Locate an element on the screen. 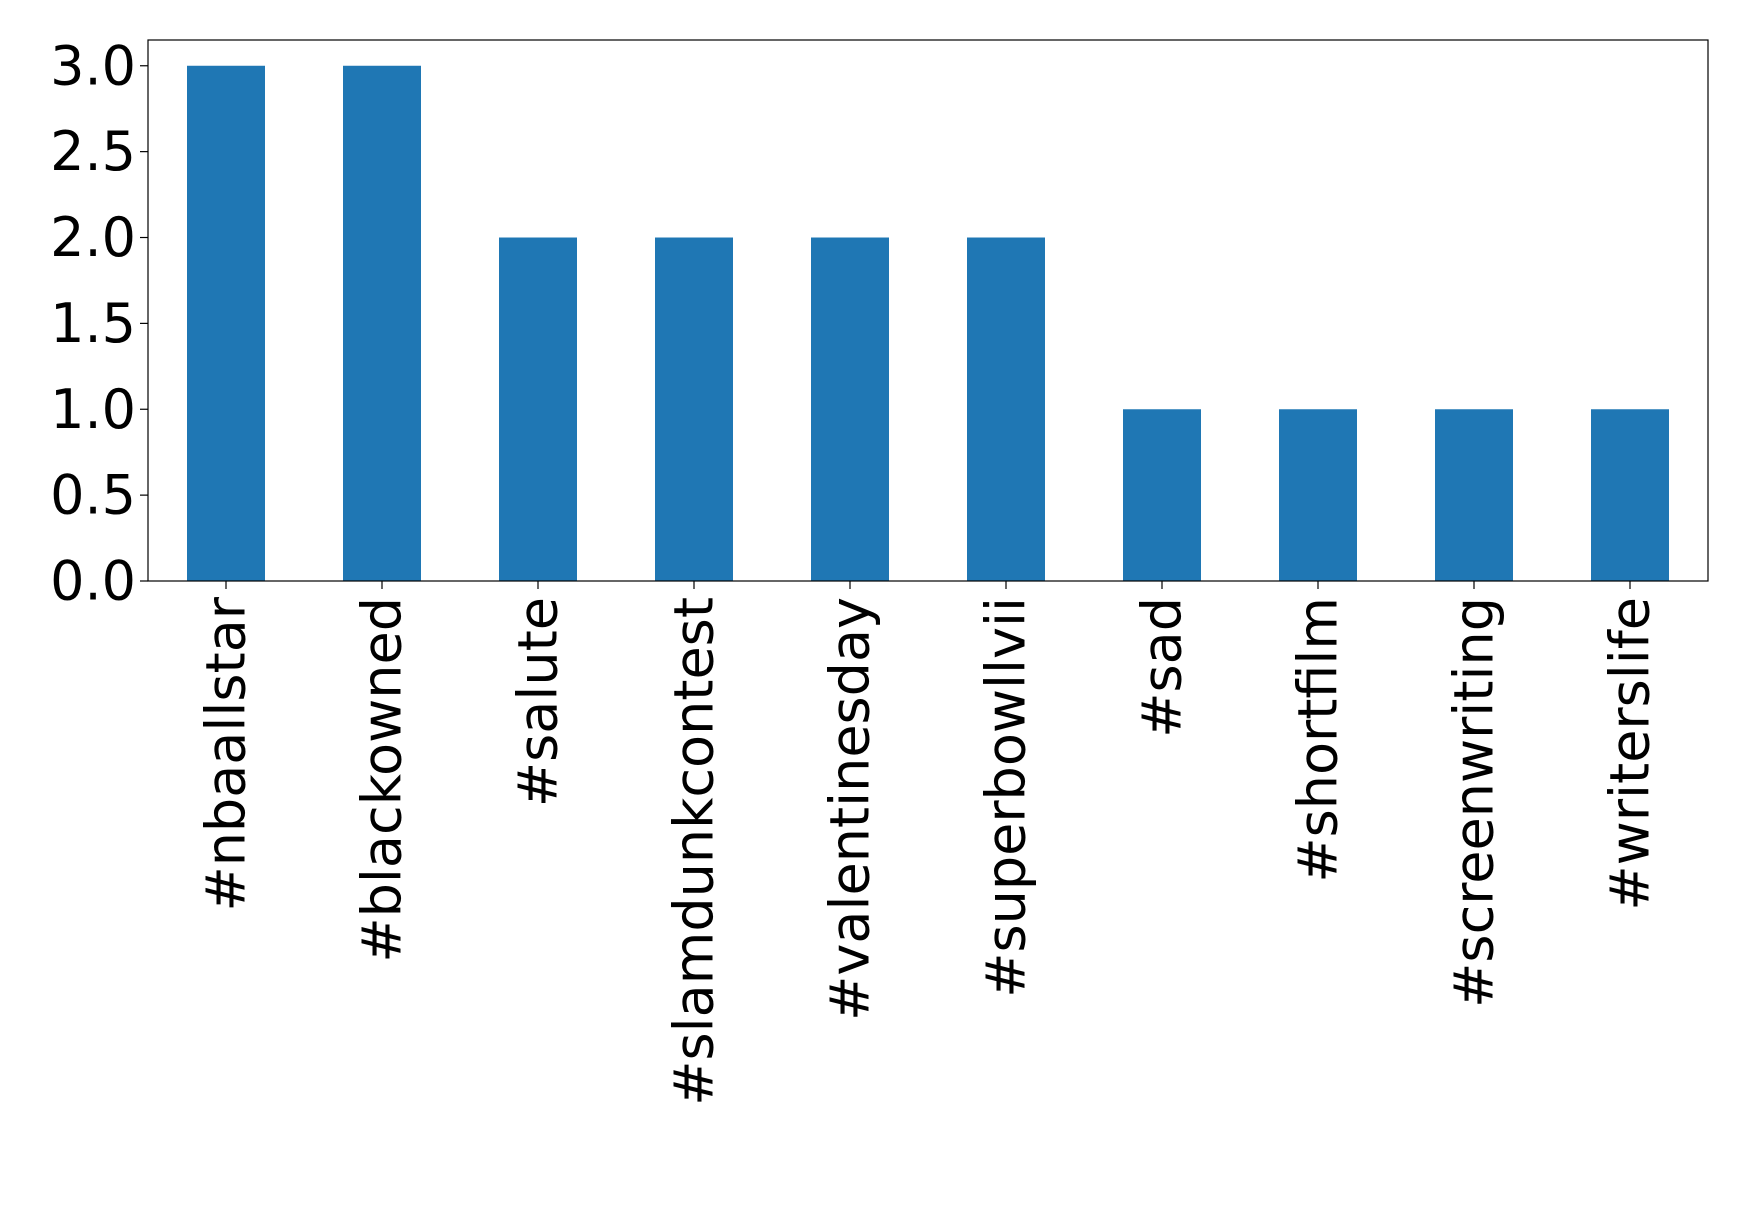  y-tick-label: 0.0 is located at coordinates (93, 581).